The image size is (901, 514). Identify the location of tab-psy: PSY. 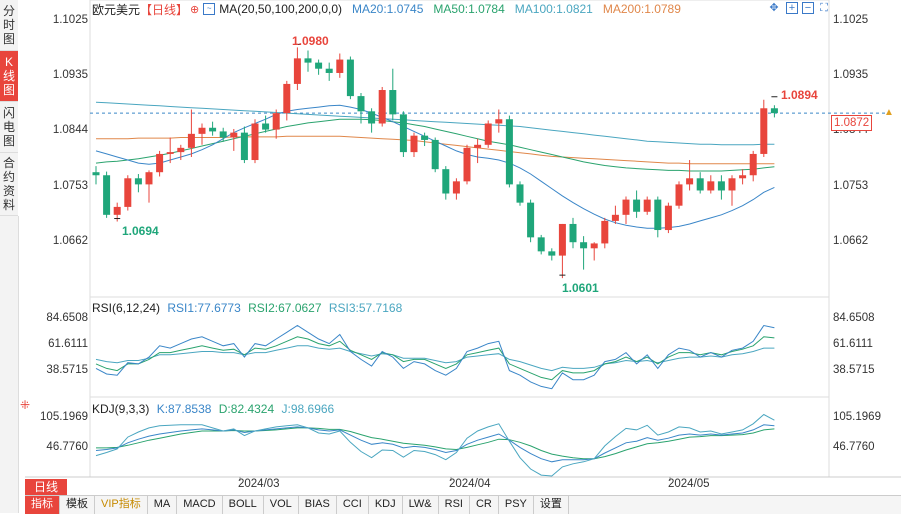
(516, 505).